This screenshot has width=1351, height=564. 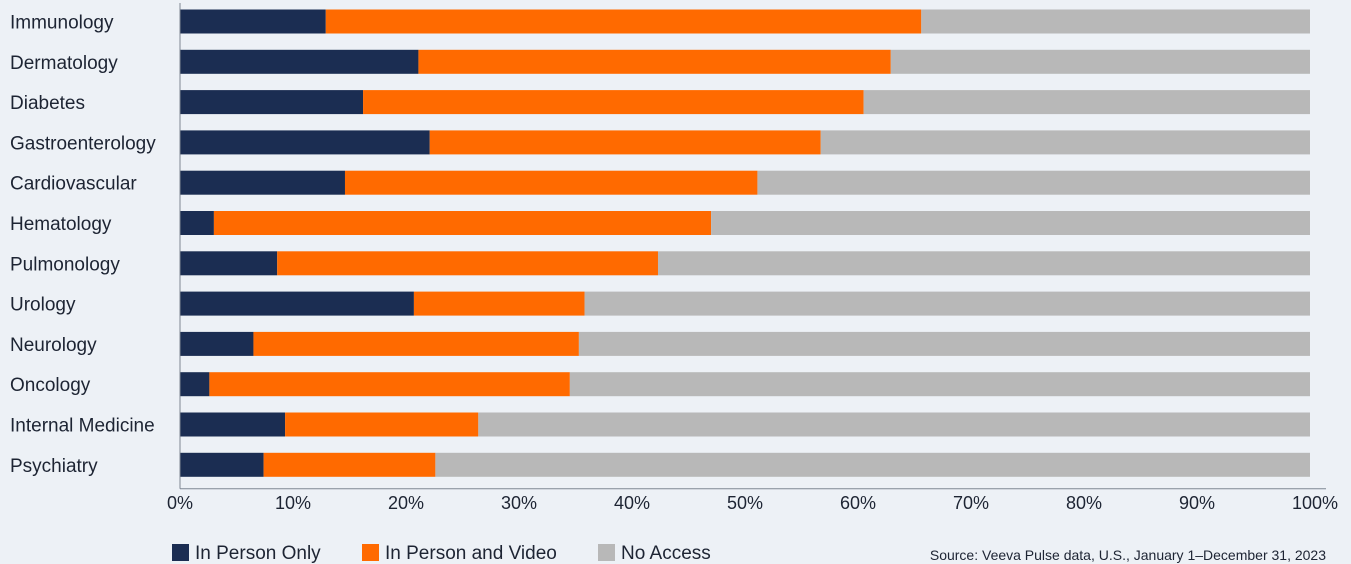 What do you see at coordinates (1197, 503) in the screenshot?
I see `x-tick-label: 90%` at bounding box center [1197, 503].